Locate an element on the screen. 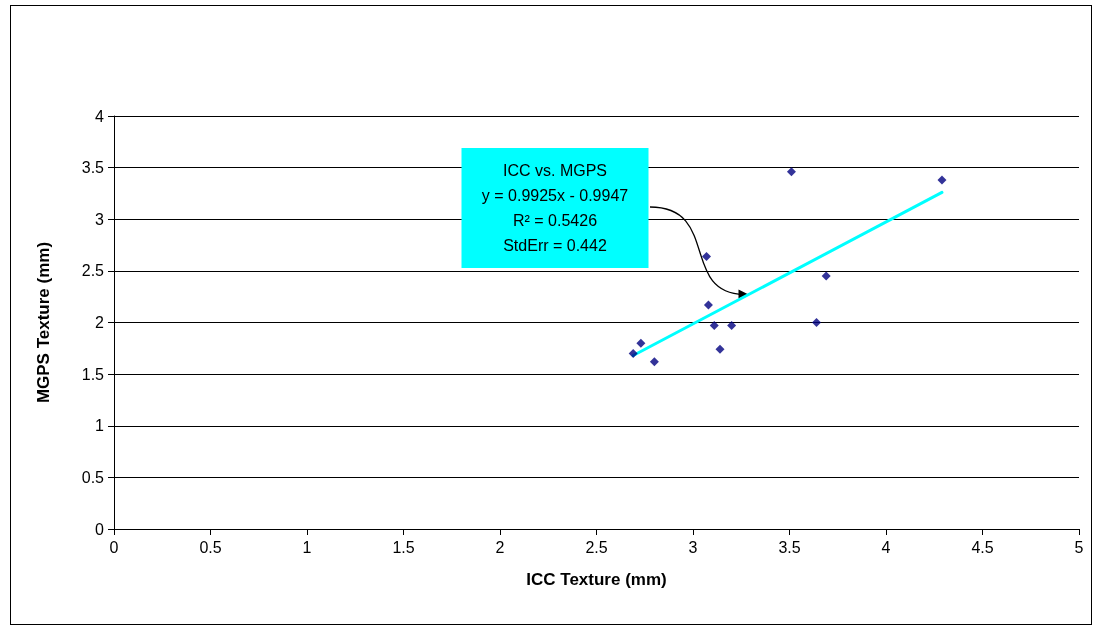 The image size is (1104, 632). y-tick-label: 0 is located at coordinates (100, 529).